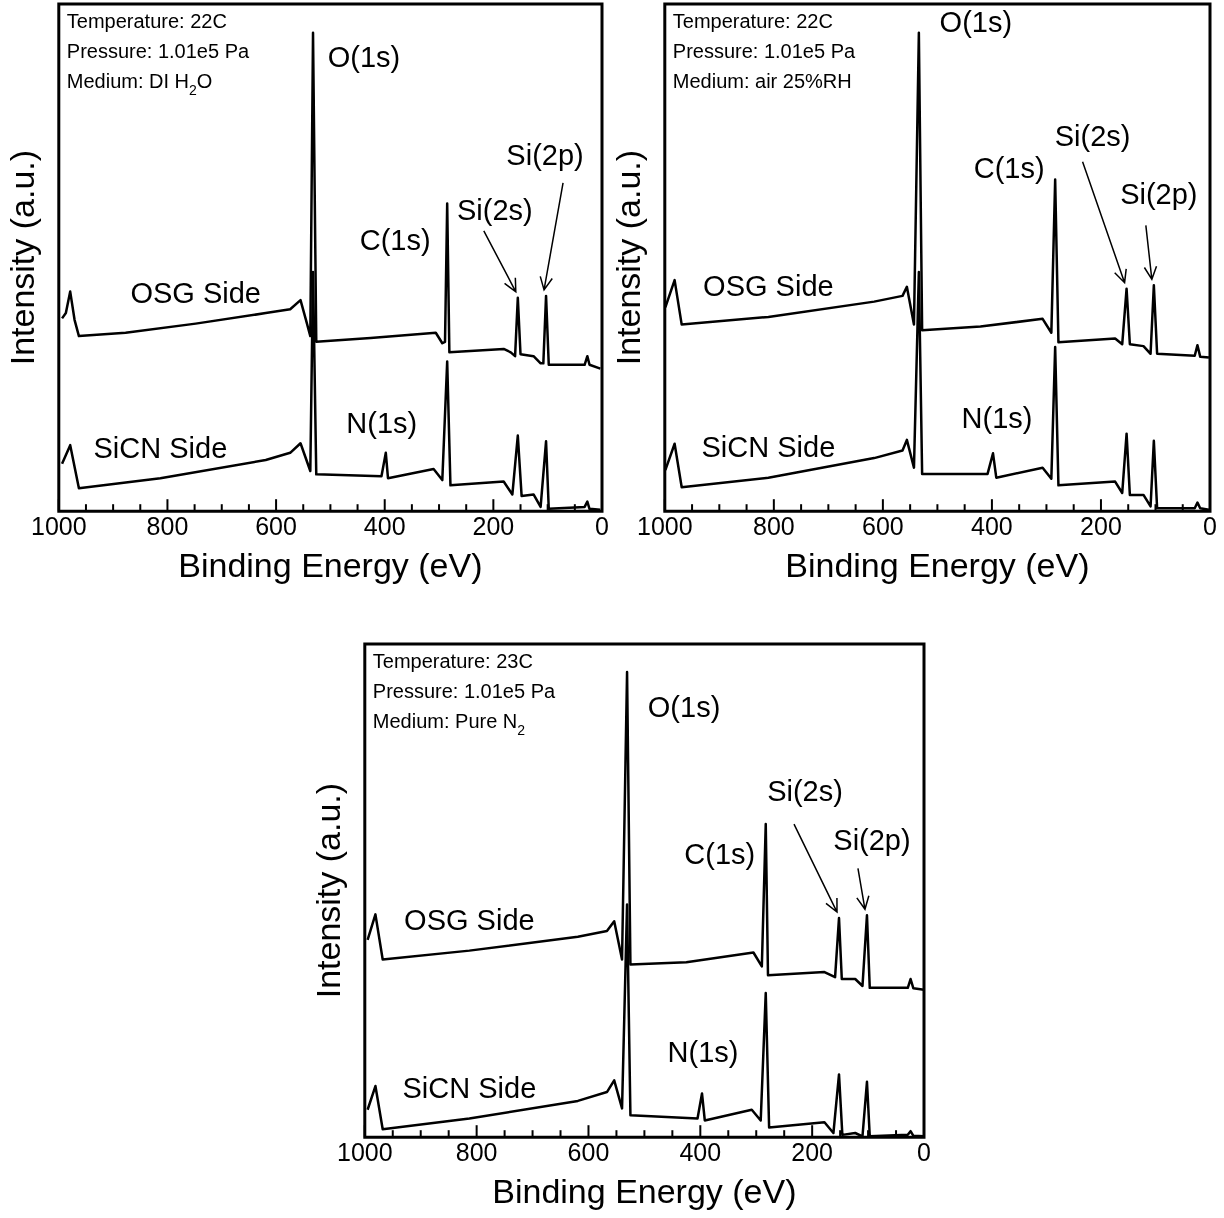 This screenshot has height=1218, width=1224. What do you see at coordinates (452, 661) in the screenshot?
I see `annotation: Temperature: 23C` at bounding box center [452, 661].